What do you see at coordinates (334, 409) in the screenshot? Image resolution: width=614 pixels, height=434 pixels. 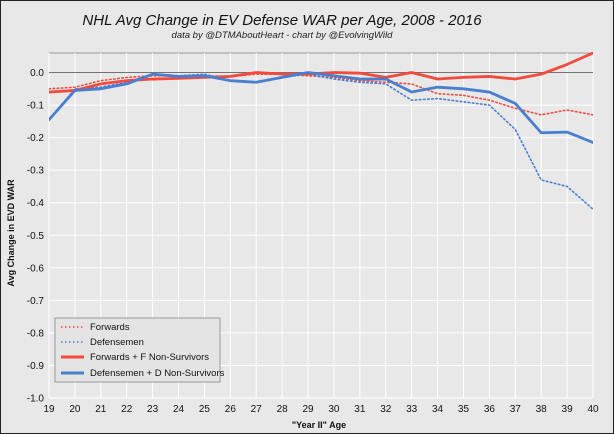 I see `x-tick-label: 30` at bounding box center [334, 409].